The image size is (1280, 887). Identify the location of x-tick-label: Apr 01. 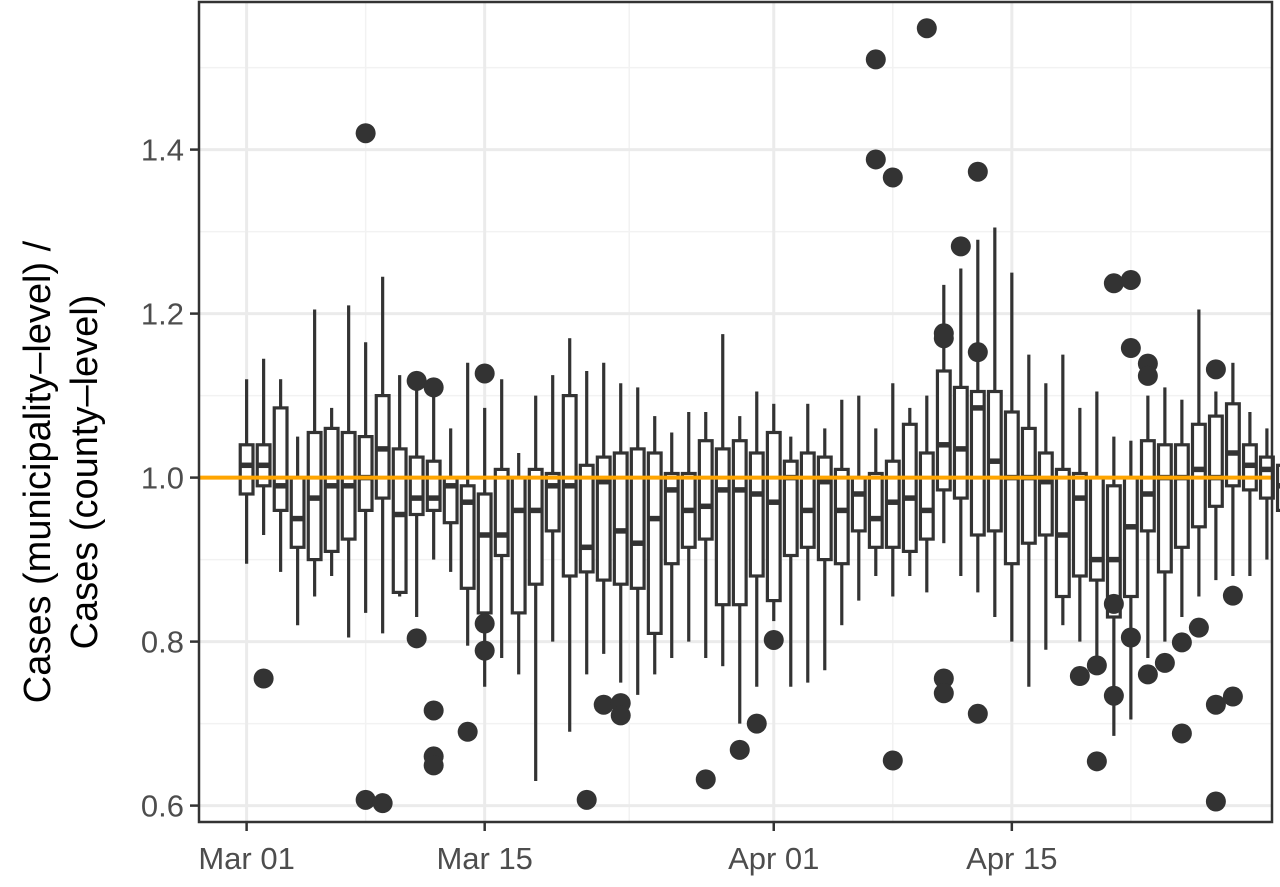
(773, 858).